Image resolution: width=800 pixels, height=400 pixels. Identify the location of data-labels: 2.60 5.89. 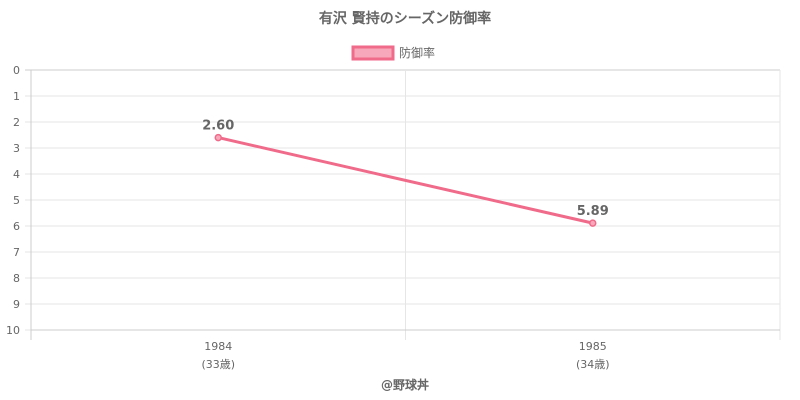
(405, 169).